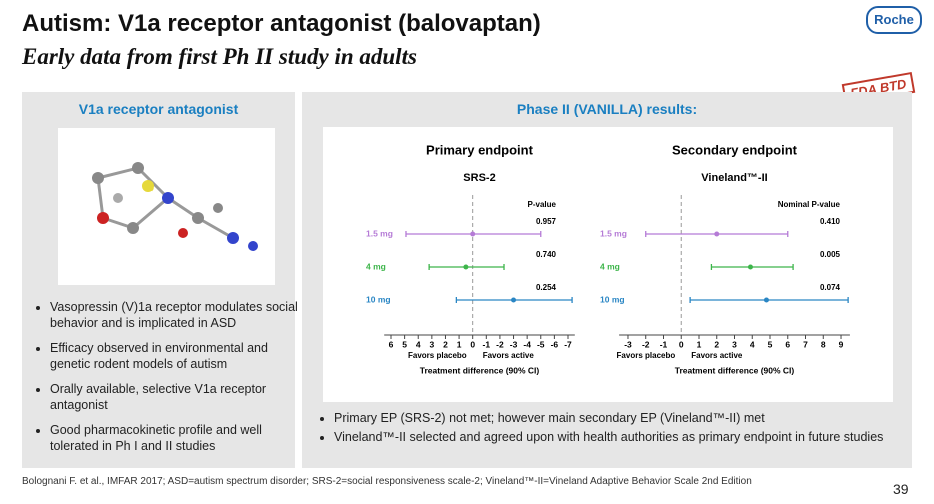 The height and width of the screenshot is (504, 934). What do you see at coordinates (901, 489) in the screenshot?
I see `page-number: 39` at bounding box center [901, 489].